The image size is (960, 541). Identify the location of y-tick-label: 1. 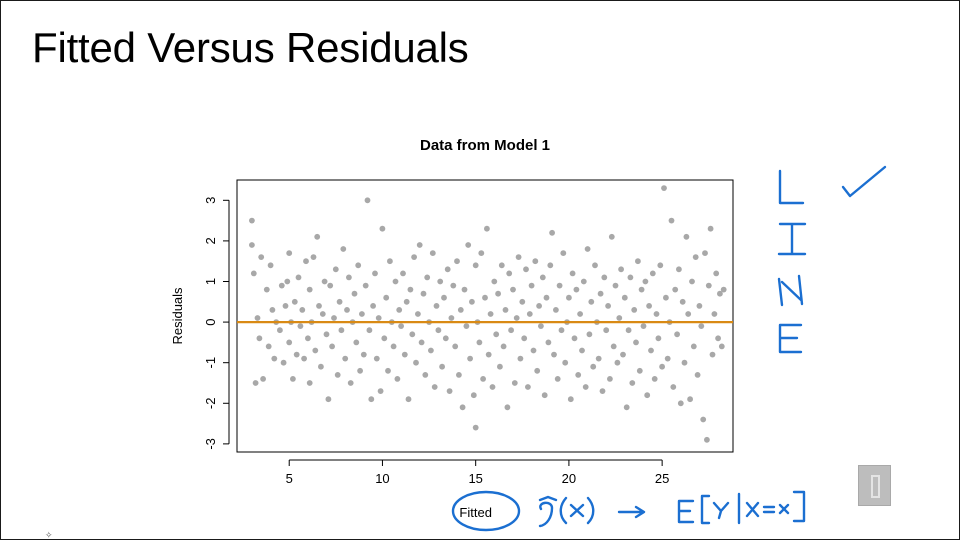
(210, 281).